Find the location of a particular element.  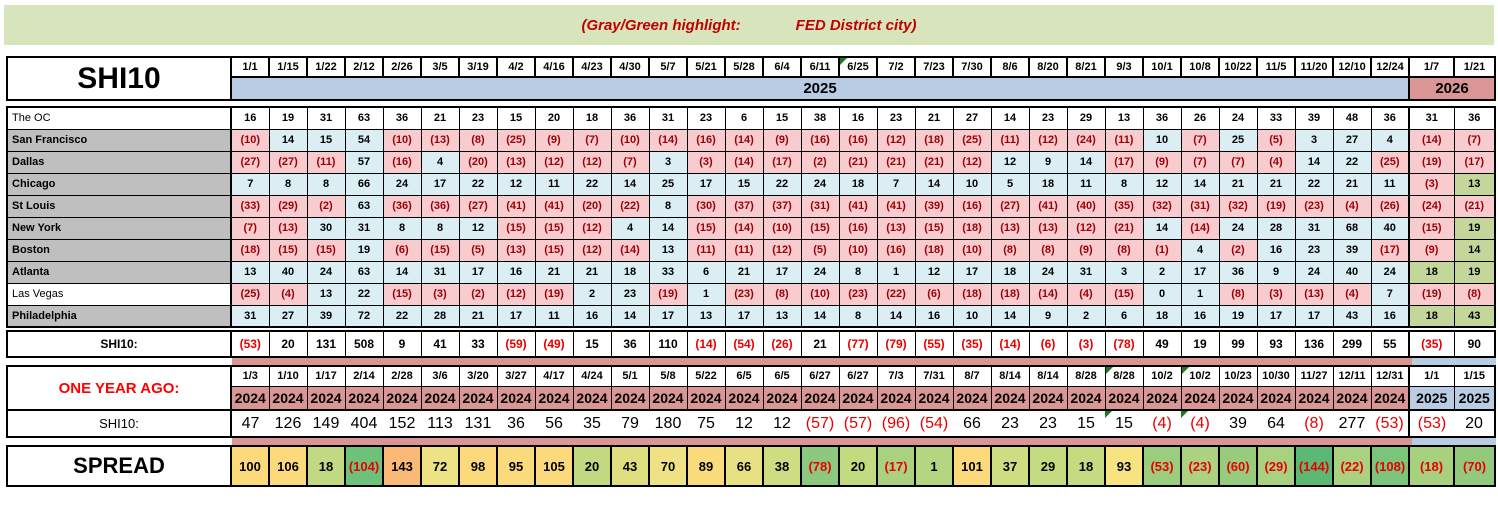

year-ago-value-cell: 131 is located at coordinates (478, 423).